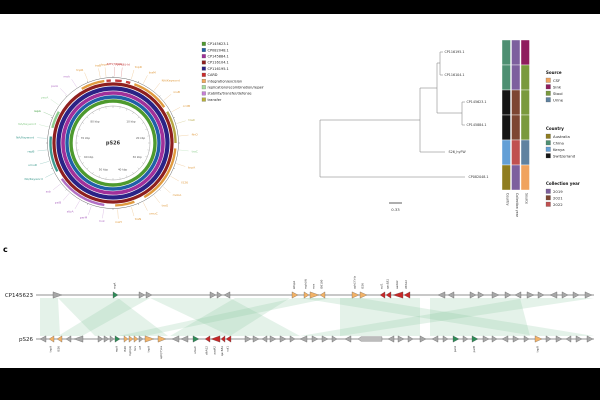  What do you see at coordinates (561, 136) in the screenshot?
I see `legend-label: Australia` at bounding box center [561, 136].